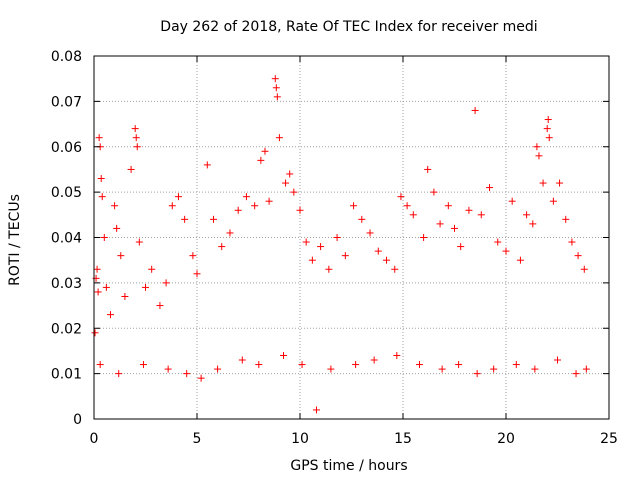  Describe the element at coordinates (66, 329) in the screenshot. I see `y-tick-label: 0.02` at that location.